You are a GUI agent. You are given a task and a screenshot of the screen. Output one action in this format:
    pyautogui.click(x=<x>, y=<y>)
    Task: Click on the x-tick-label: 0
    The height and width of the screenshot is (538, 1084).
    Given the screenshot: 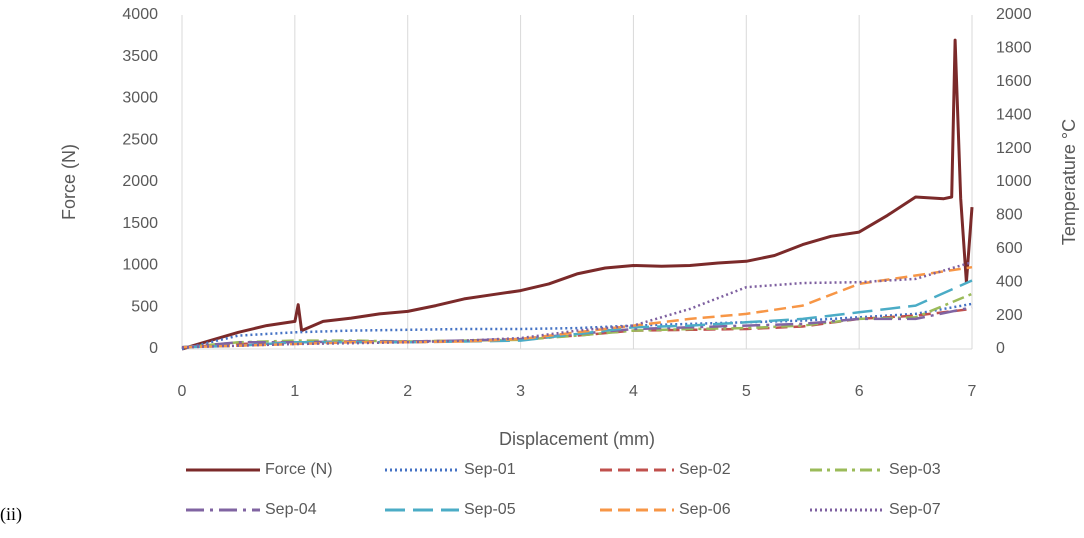 What is the action you would take?
    pyautogui.click(x=182, y=391)
    